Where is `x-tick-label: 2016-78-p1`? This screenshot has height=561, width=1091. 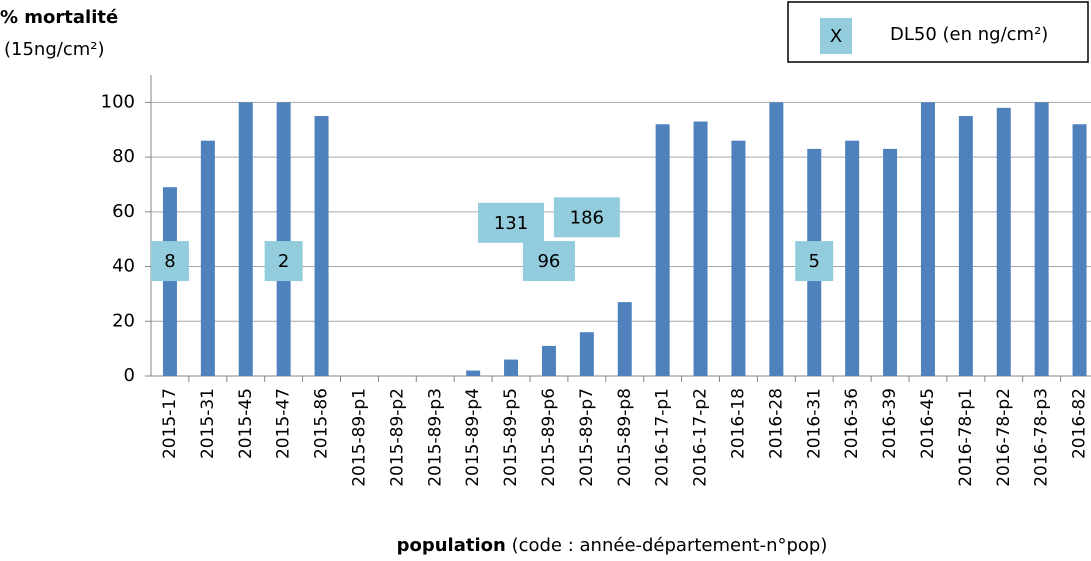 x-tick-label: 2016-78-p1 is located at coordinates (966, 437).